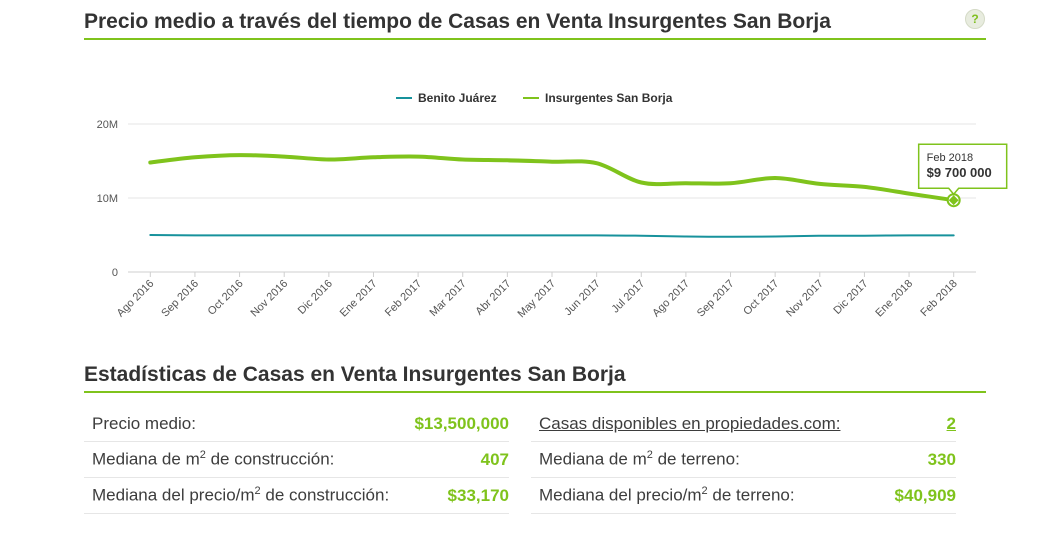 The image size is (1051, 536). I want to click on stat-row-casas-disponibles: Casas disponibles en propiedades.com: 2, so click(743, 424).